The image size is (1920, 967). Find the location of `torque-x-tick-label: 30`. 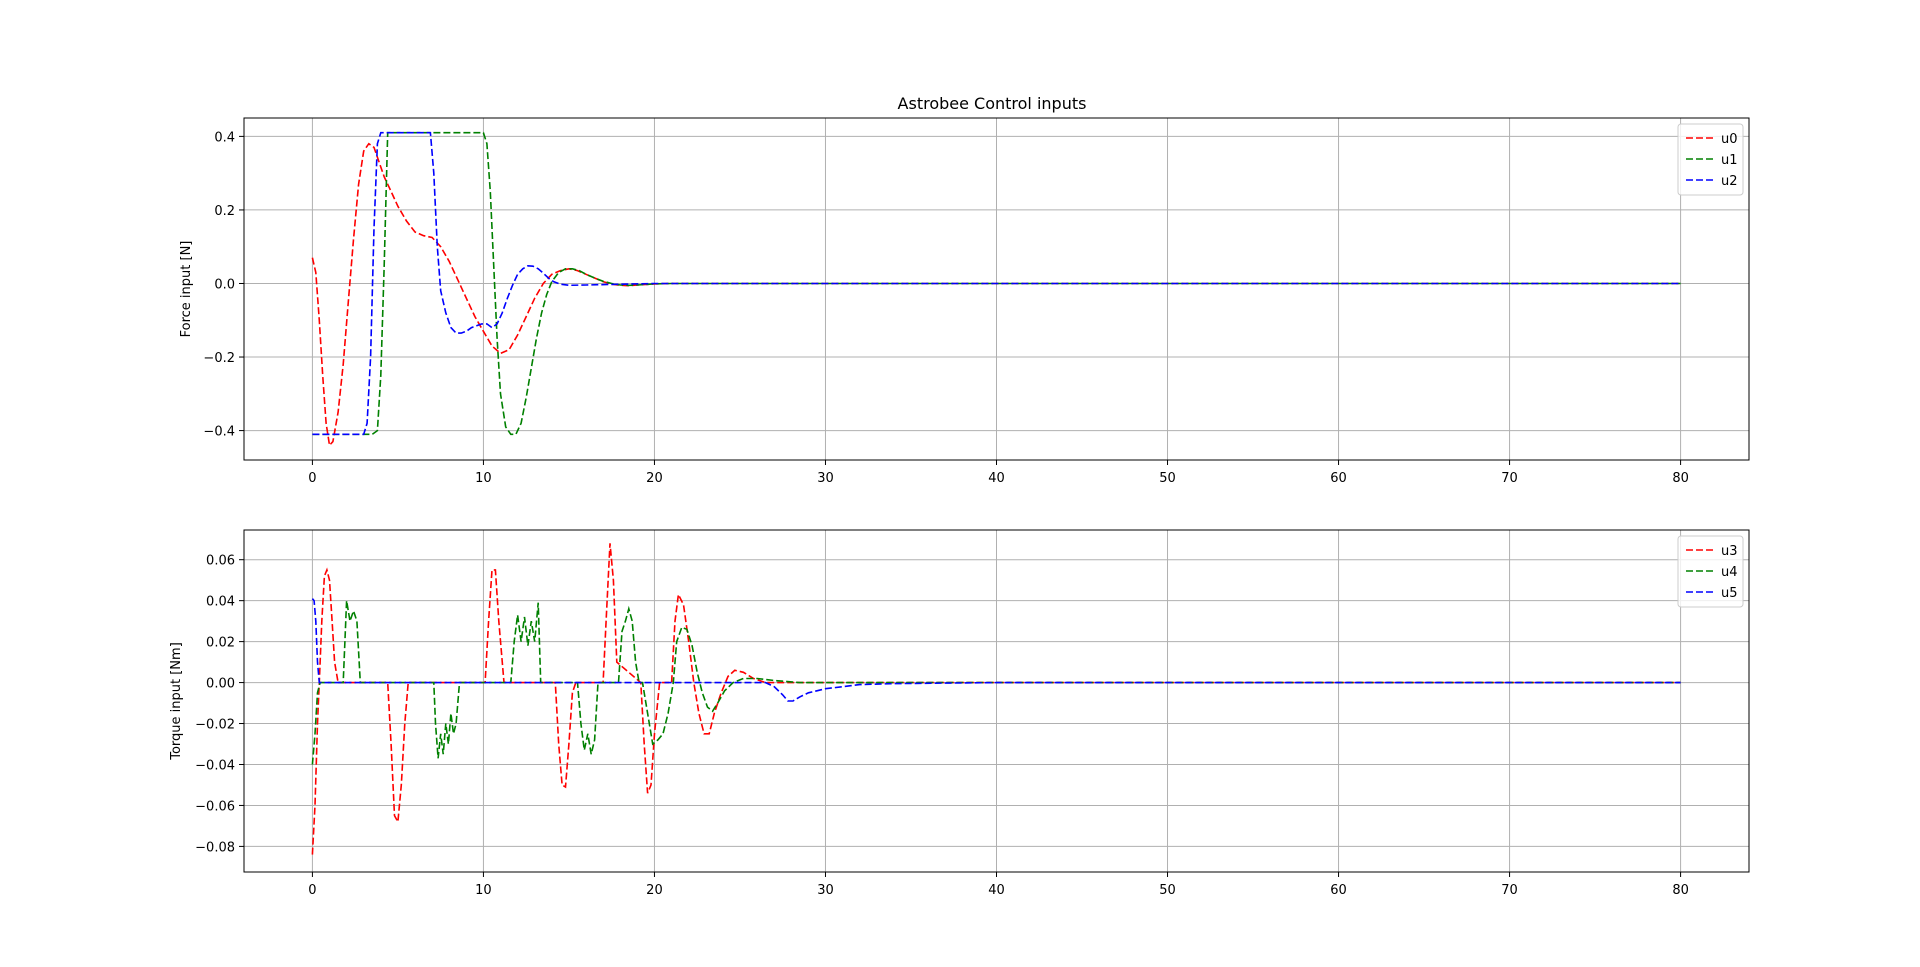

torque-x-tick-label: 30 is located at coordinates (825, 890).